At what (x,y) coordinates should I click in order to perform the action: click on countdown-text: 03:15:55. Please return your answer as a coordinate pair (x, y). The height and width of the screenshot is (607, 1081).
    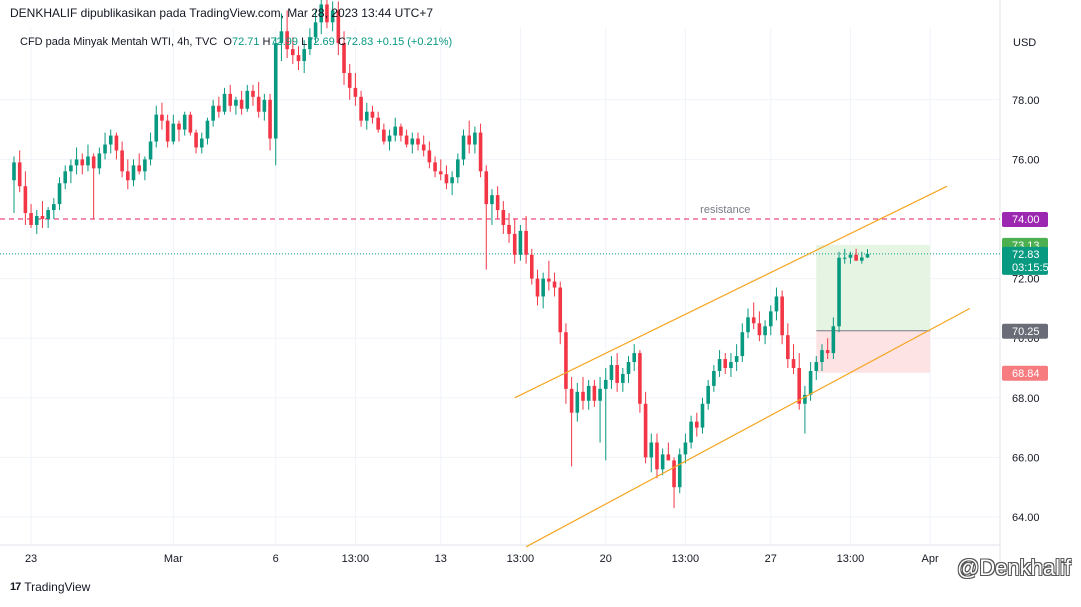
    Looking at the image, I should click on (1033, 268).